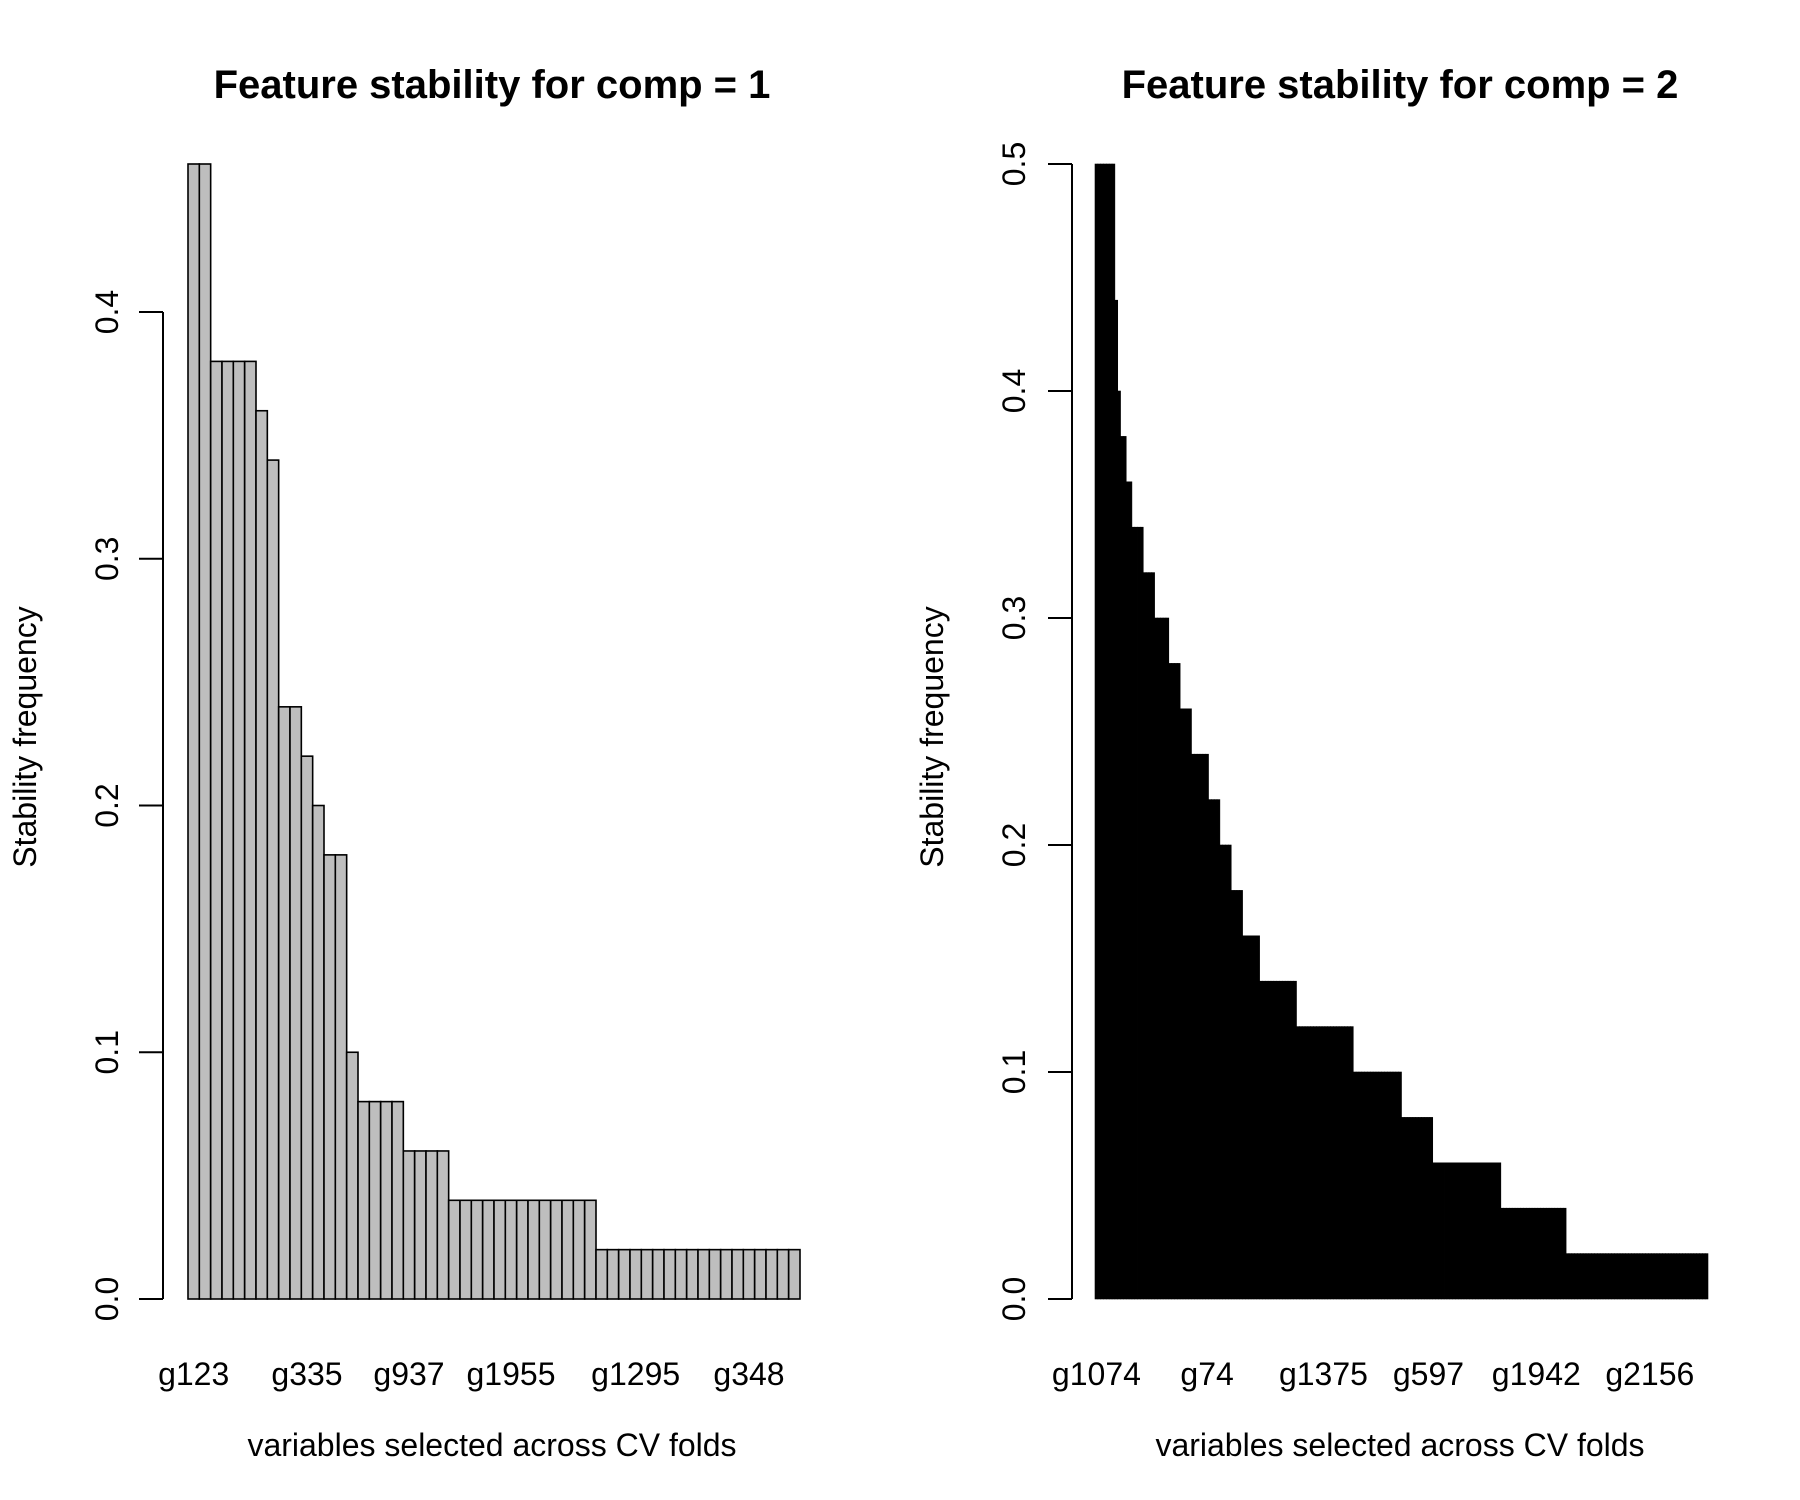 The image size is (1800, 1500). Describe the element at coordinates (1014, 164) in the screenshot. I see `y-tick-label-2-5: 0.5` at that location.